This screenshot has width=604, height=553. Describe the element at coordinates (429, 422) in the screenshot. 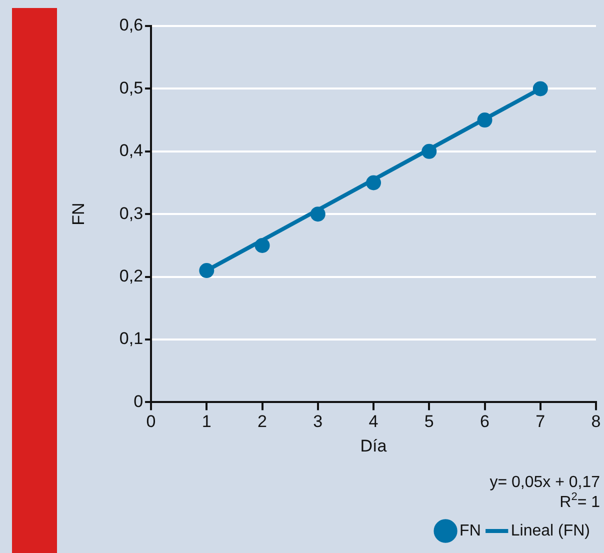

I see `x-tick-label: 5` at that location.